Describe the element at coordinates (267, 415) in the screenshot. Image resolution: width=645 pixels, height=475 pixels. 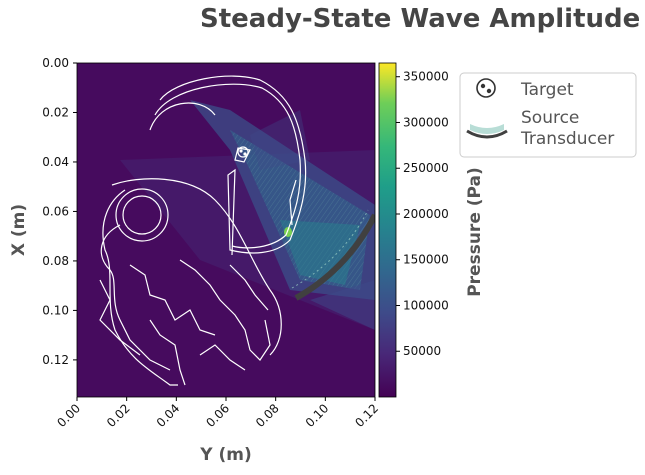
I see `x-tick-label: 0.08` at that location.